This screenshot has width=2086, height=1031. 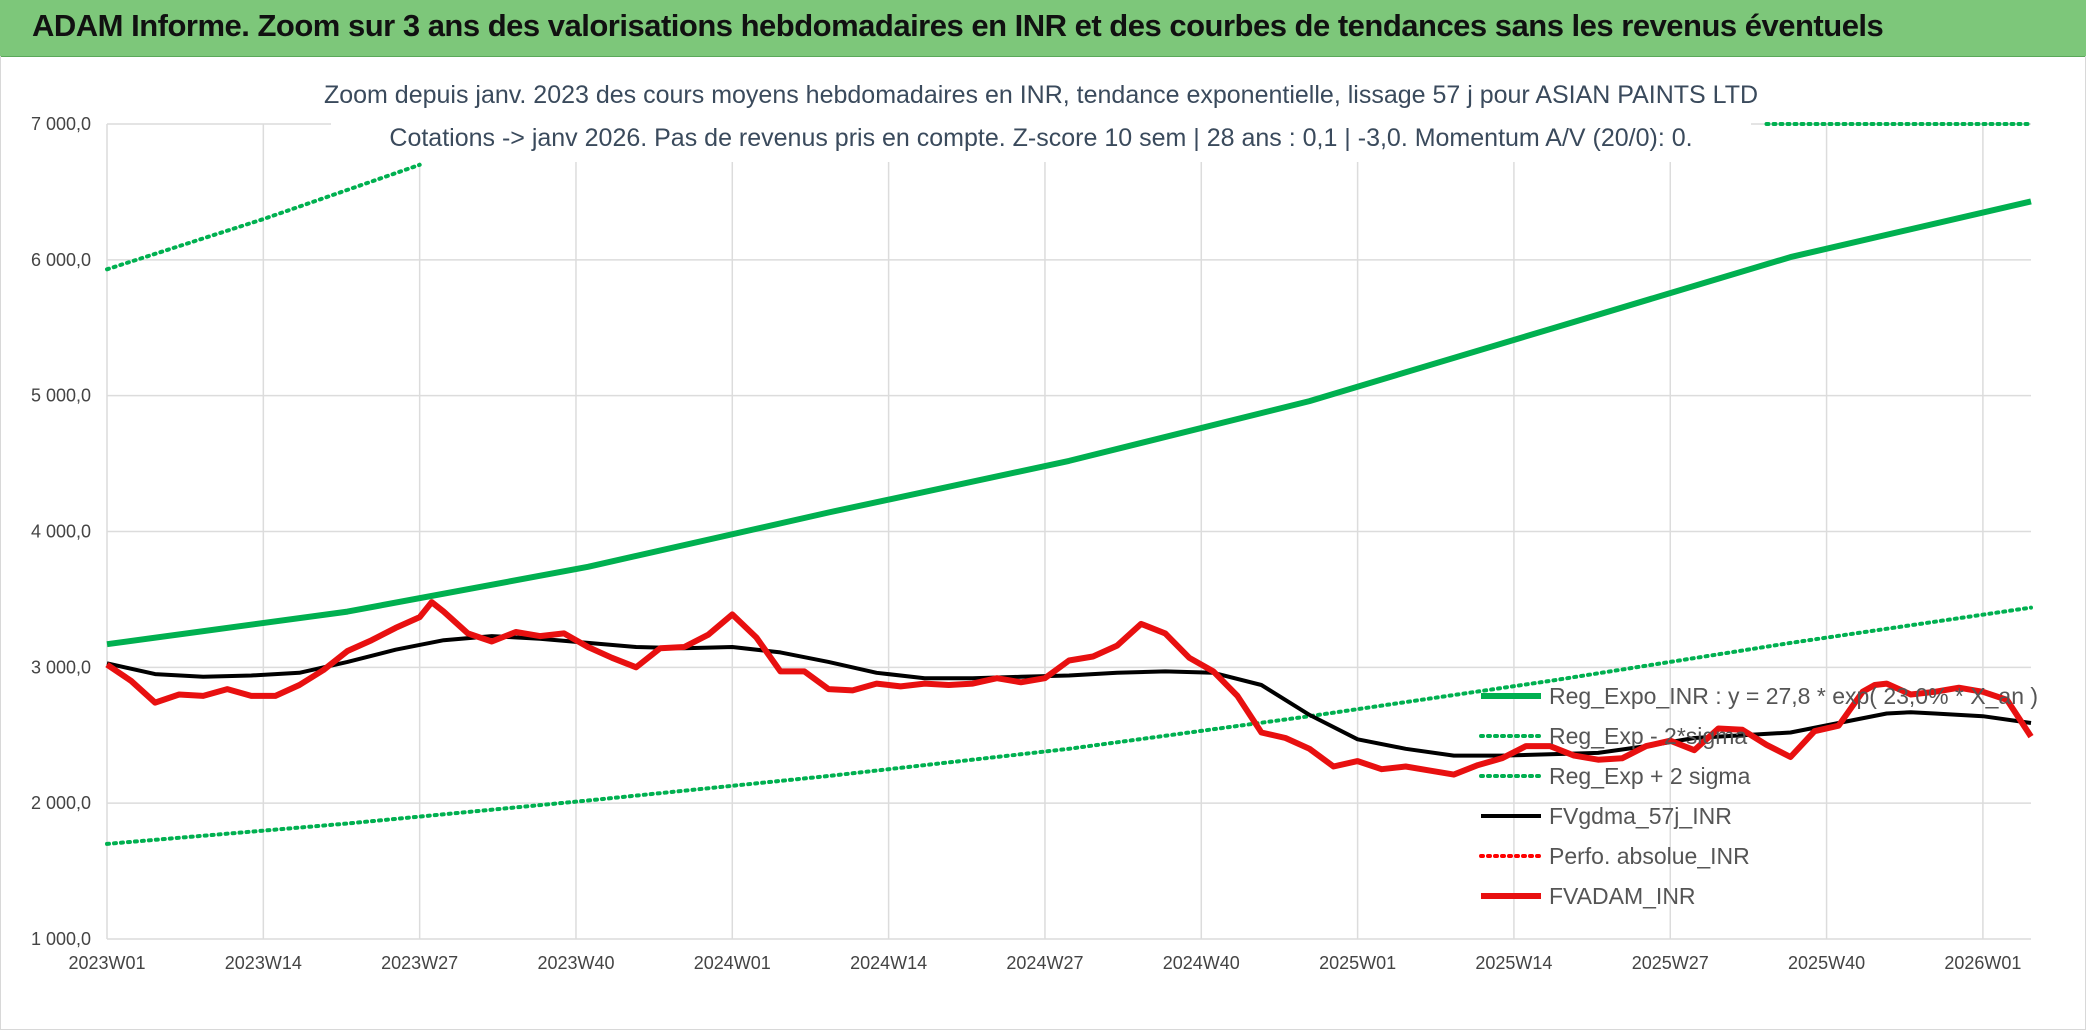 I want to click on y-tick-label: 7 000,0, so click(x=61, y=124).